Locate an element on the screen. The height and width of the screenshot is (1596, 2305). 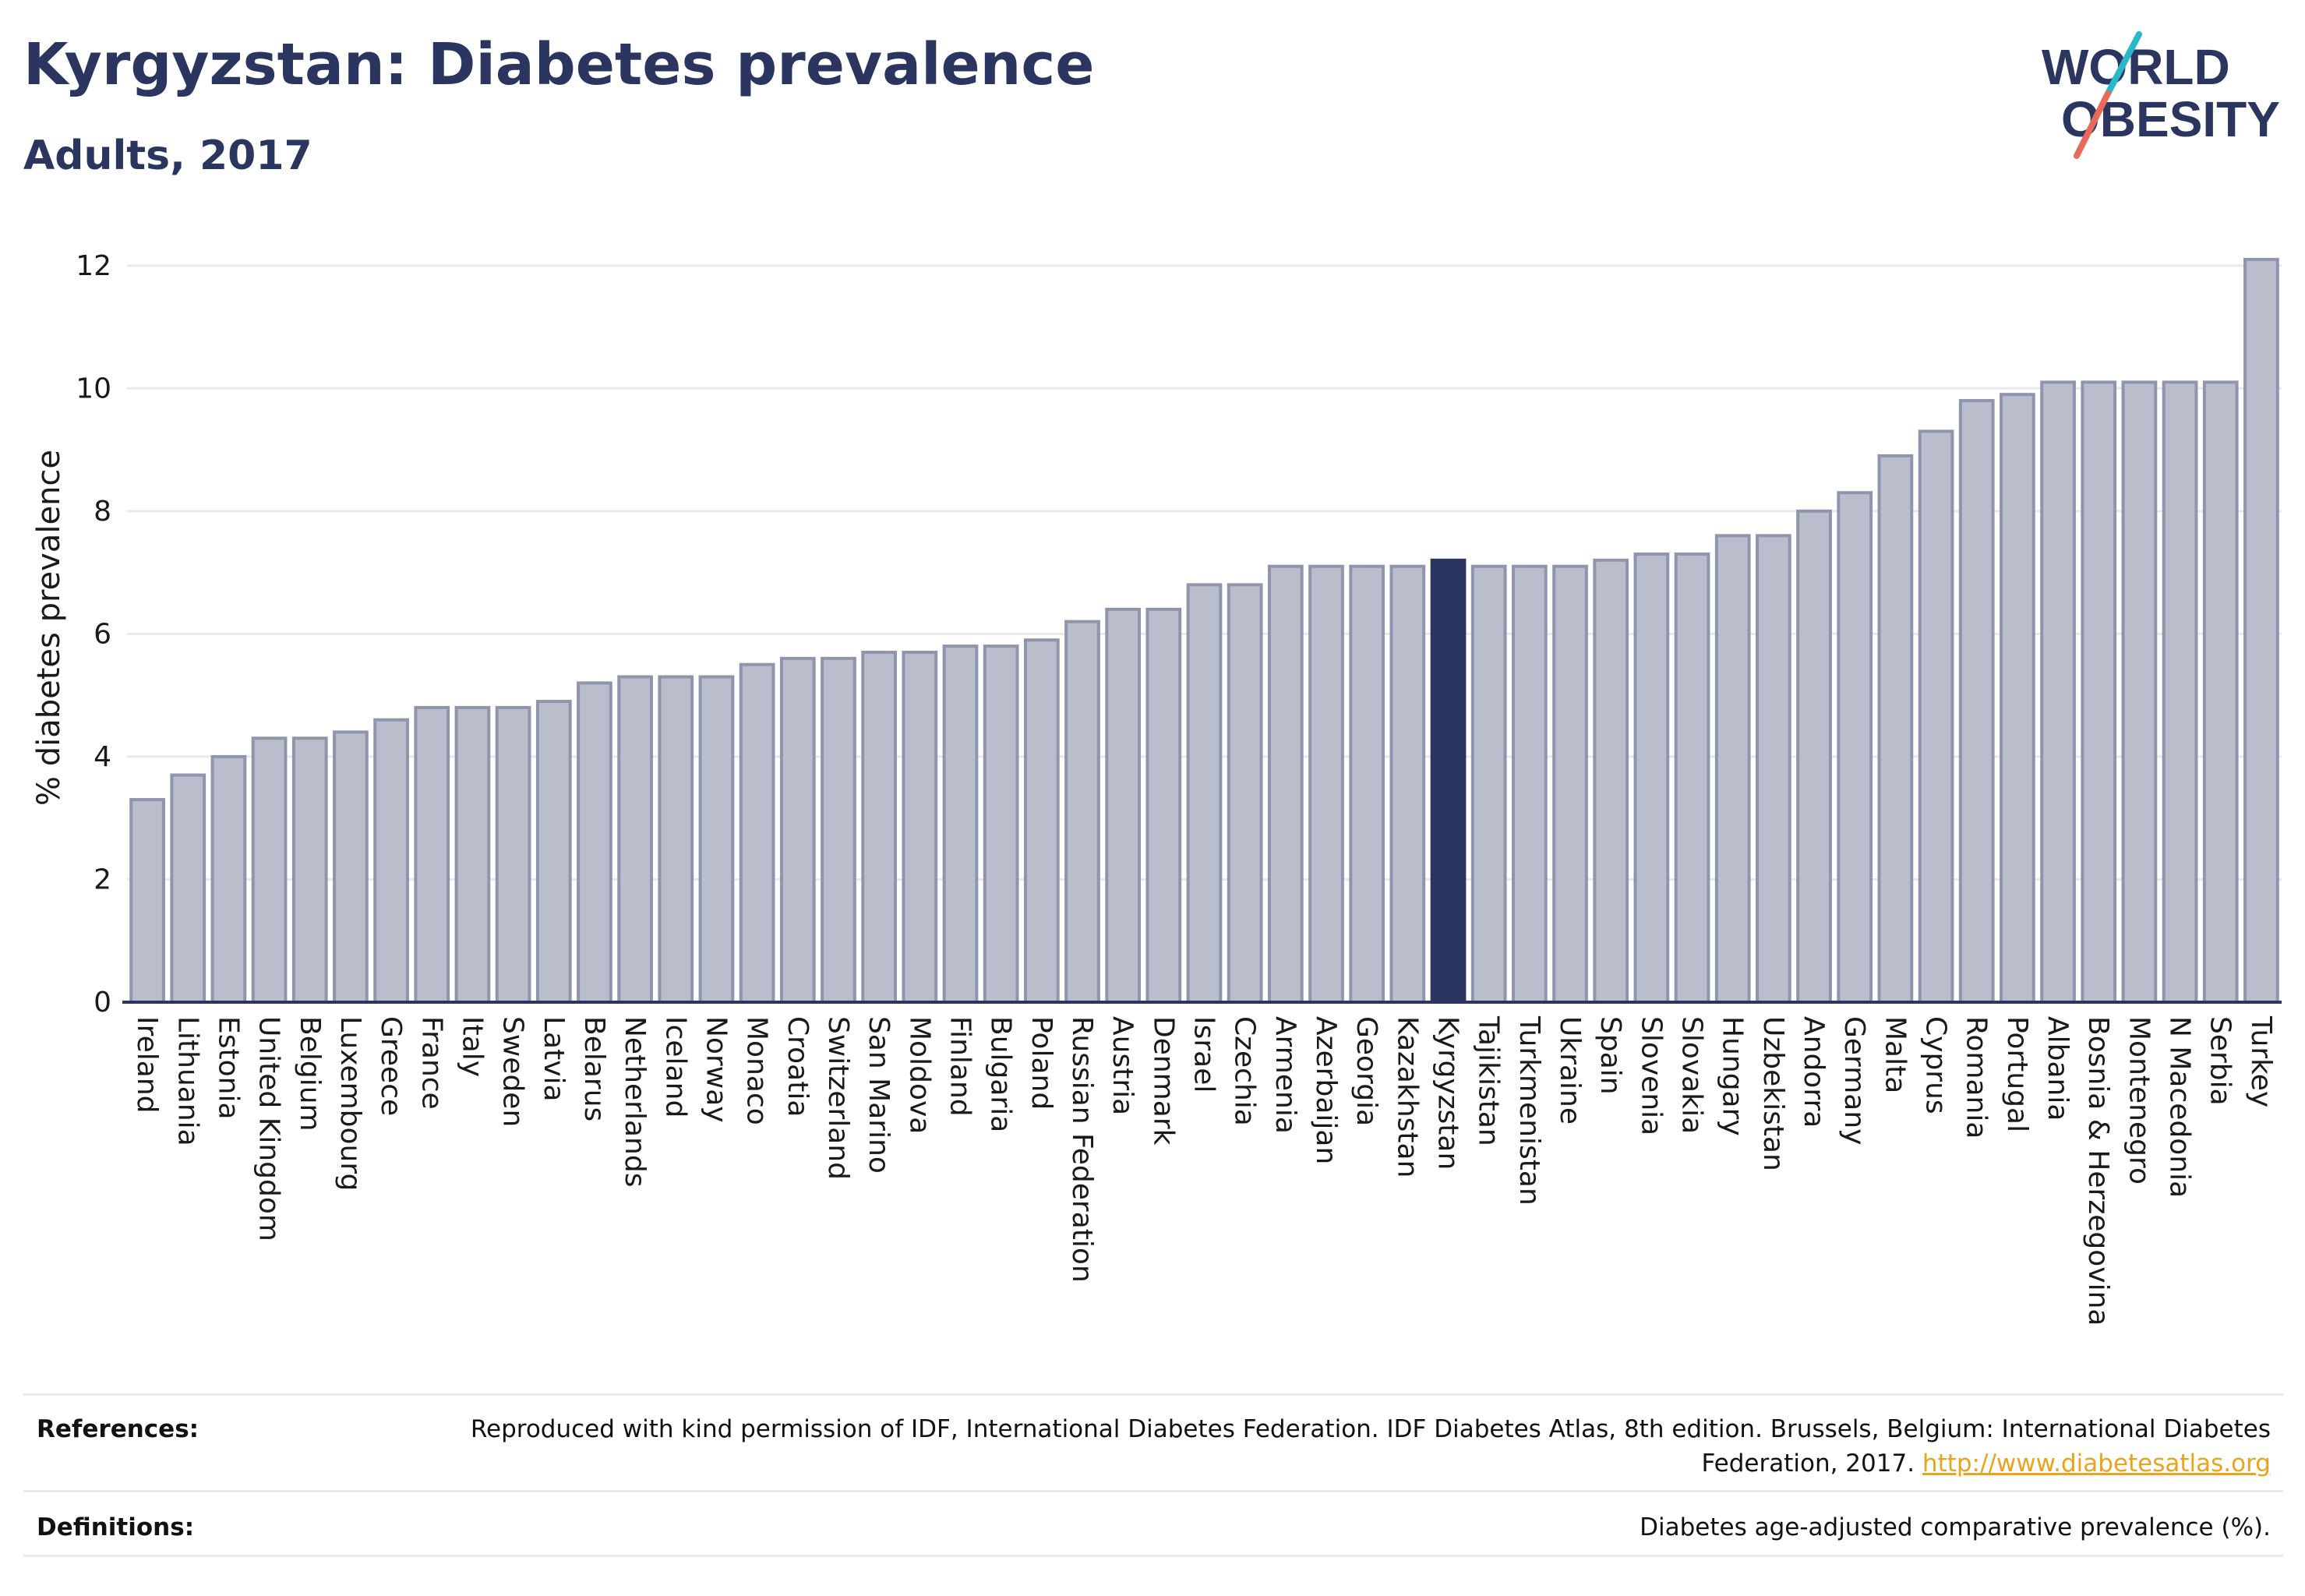
logo-line1: WORLD is located at coordinates (2136, 67).